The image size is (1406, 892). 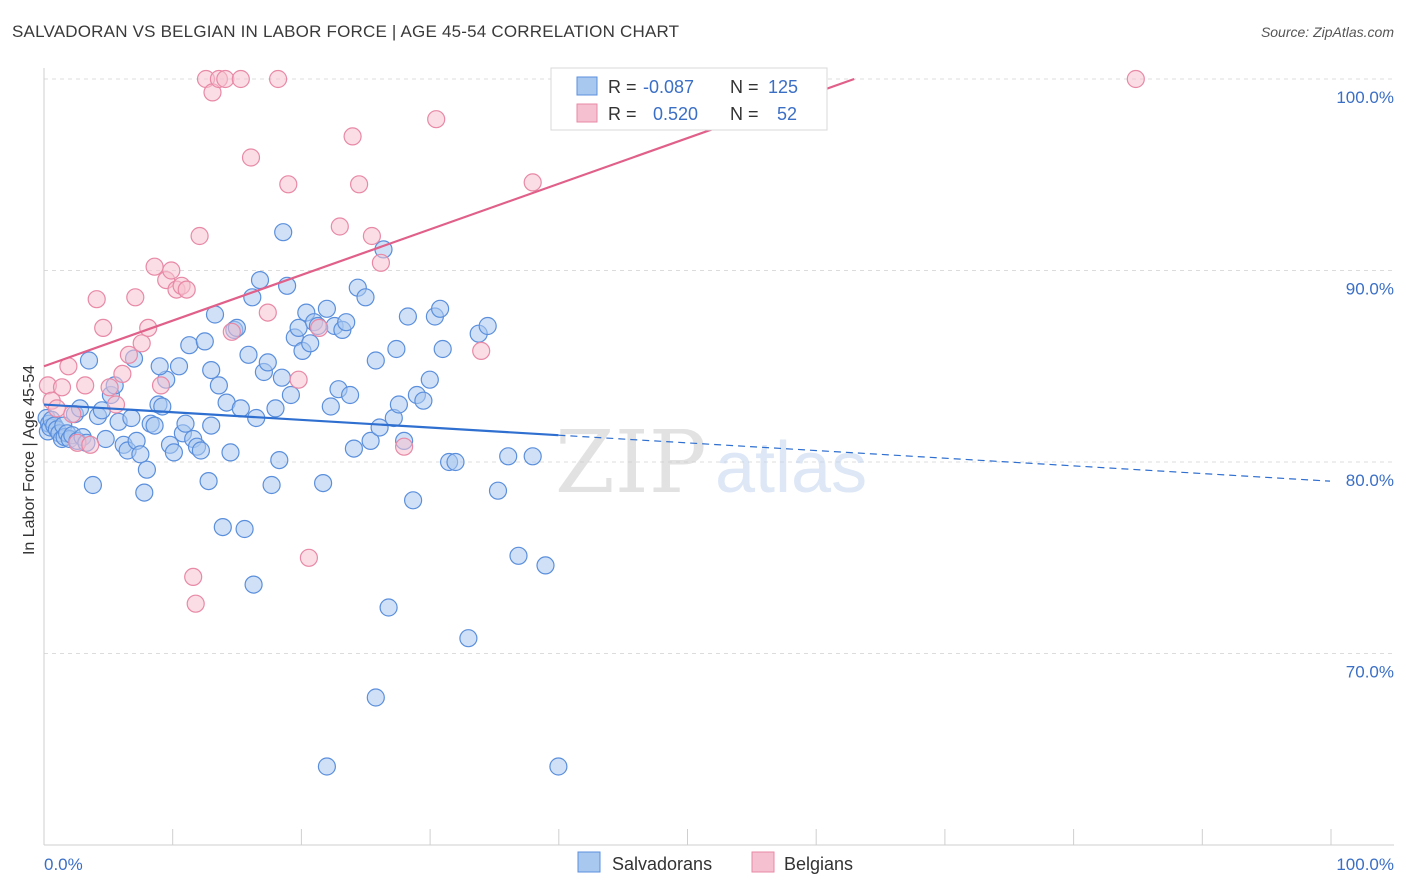 What do you see at coordinates (744, 114) in the screenshot?
I see `legend-n-label-belgians: N =` at bounding box center [744, 114].